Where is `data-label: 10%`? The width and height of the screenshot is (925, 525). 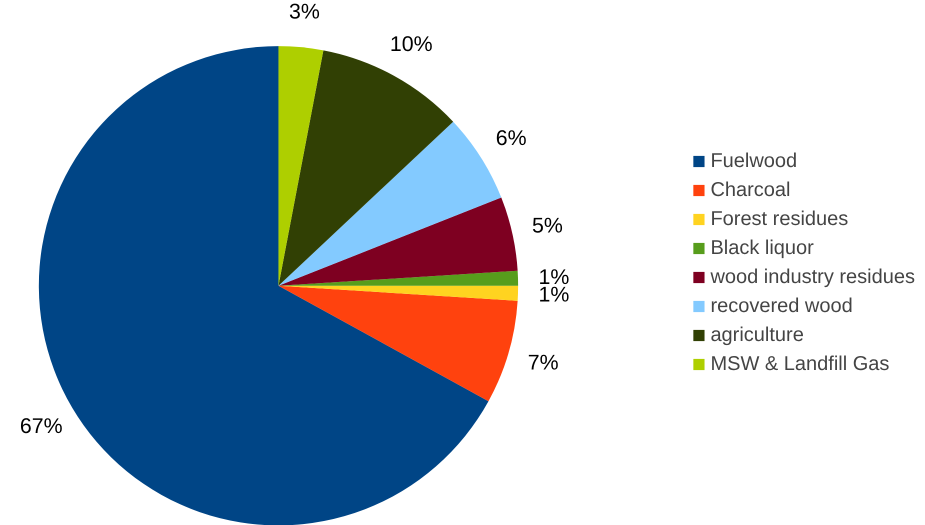 data-label: 10% is located at coordinates (411, 44).